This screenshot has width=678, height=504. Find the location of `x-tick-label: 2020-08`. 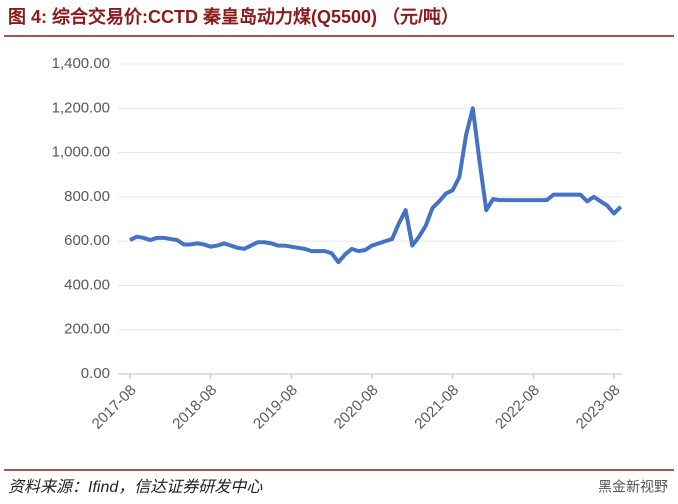

x-tick-label: 2020-08 is located at coordinates (356, 407).